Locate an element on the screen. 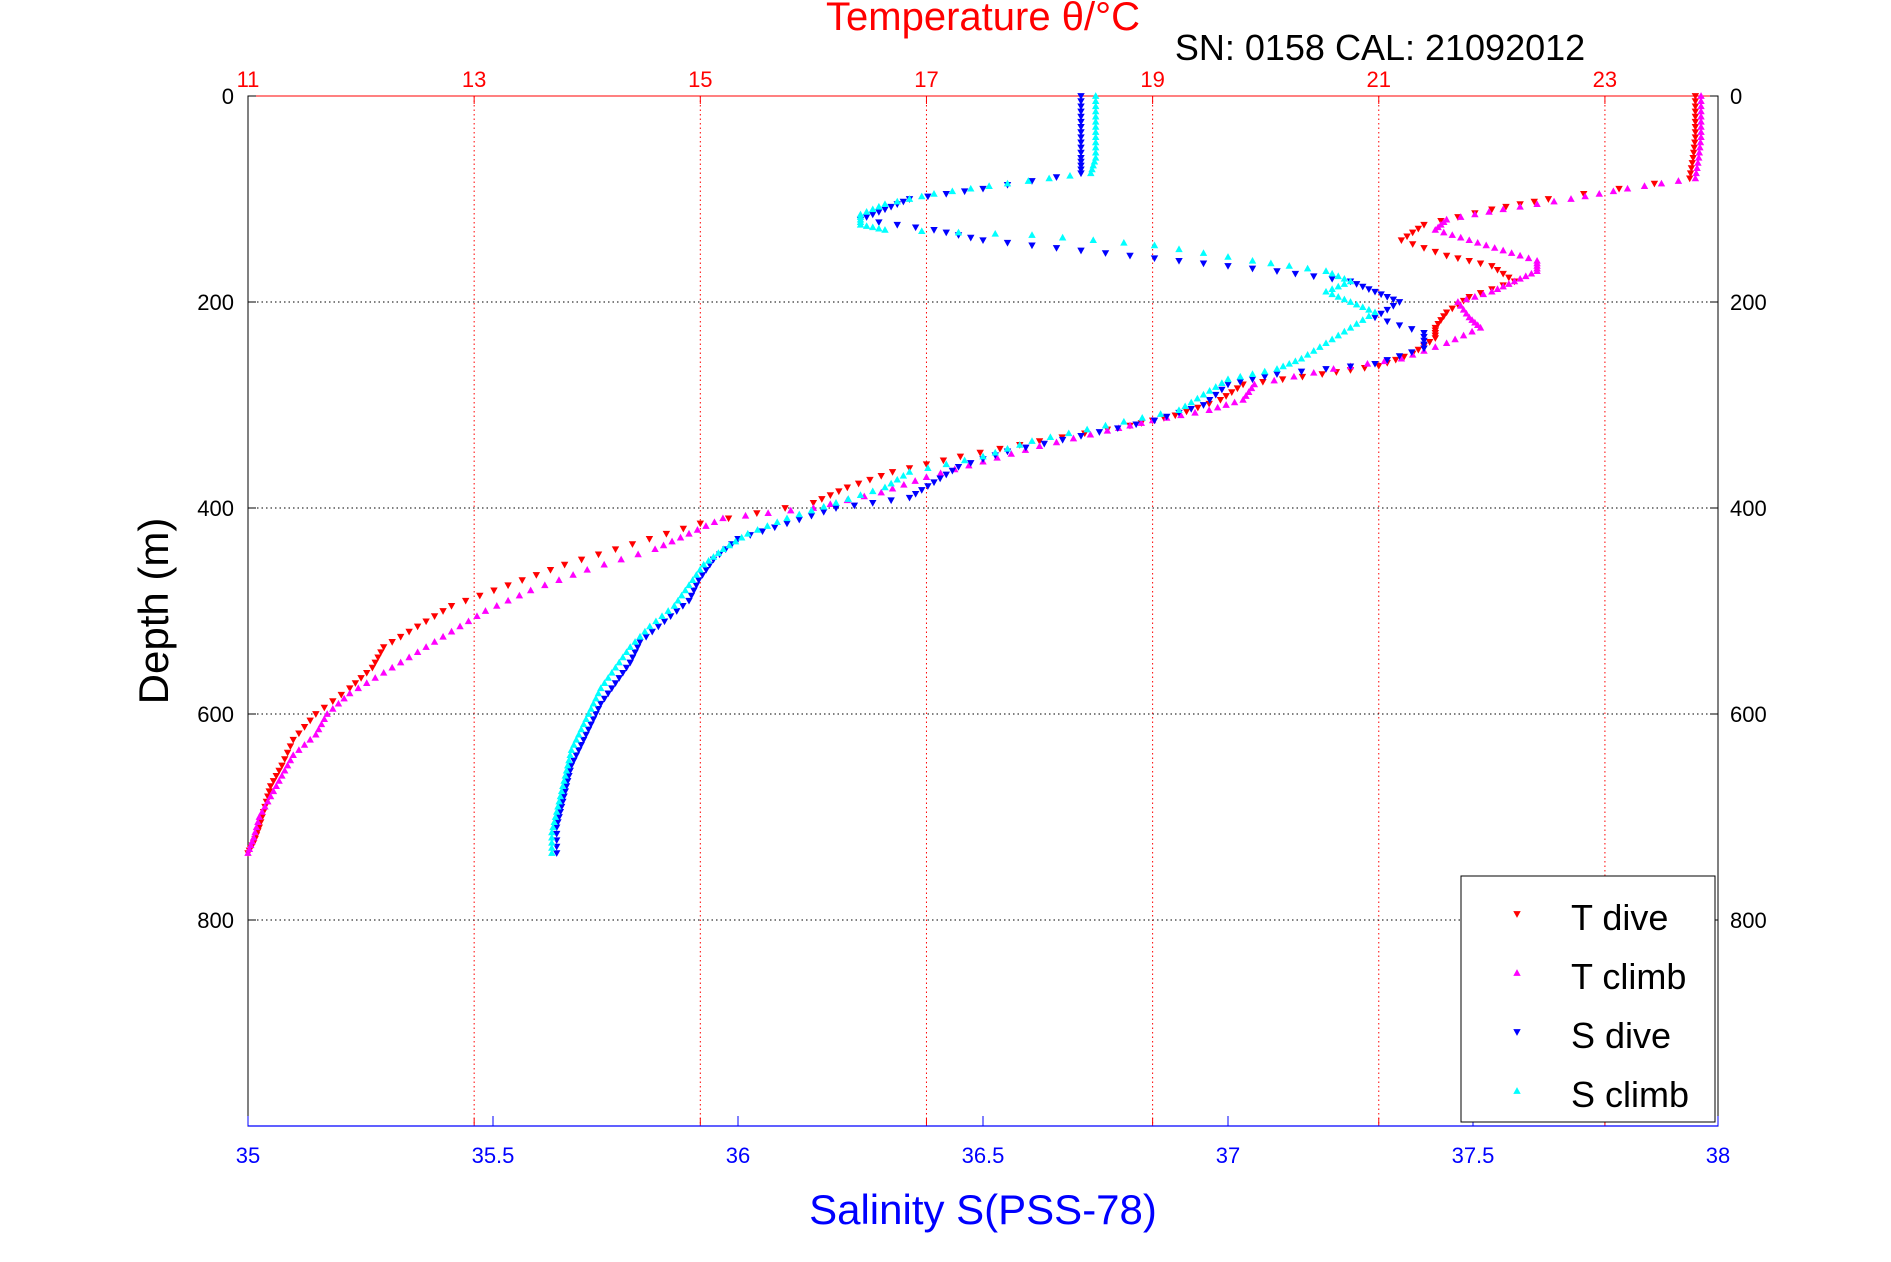  depth-tick-label-left: 0 is located at coordinates (228, 96).